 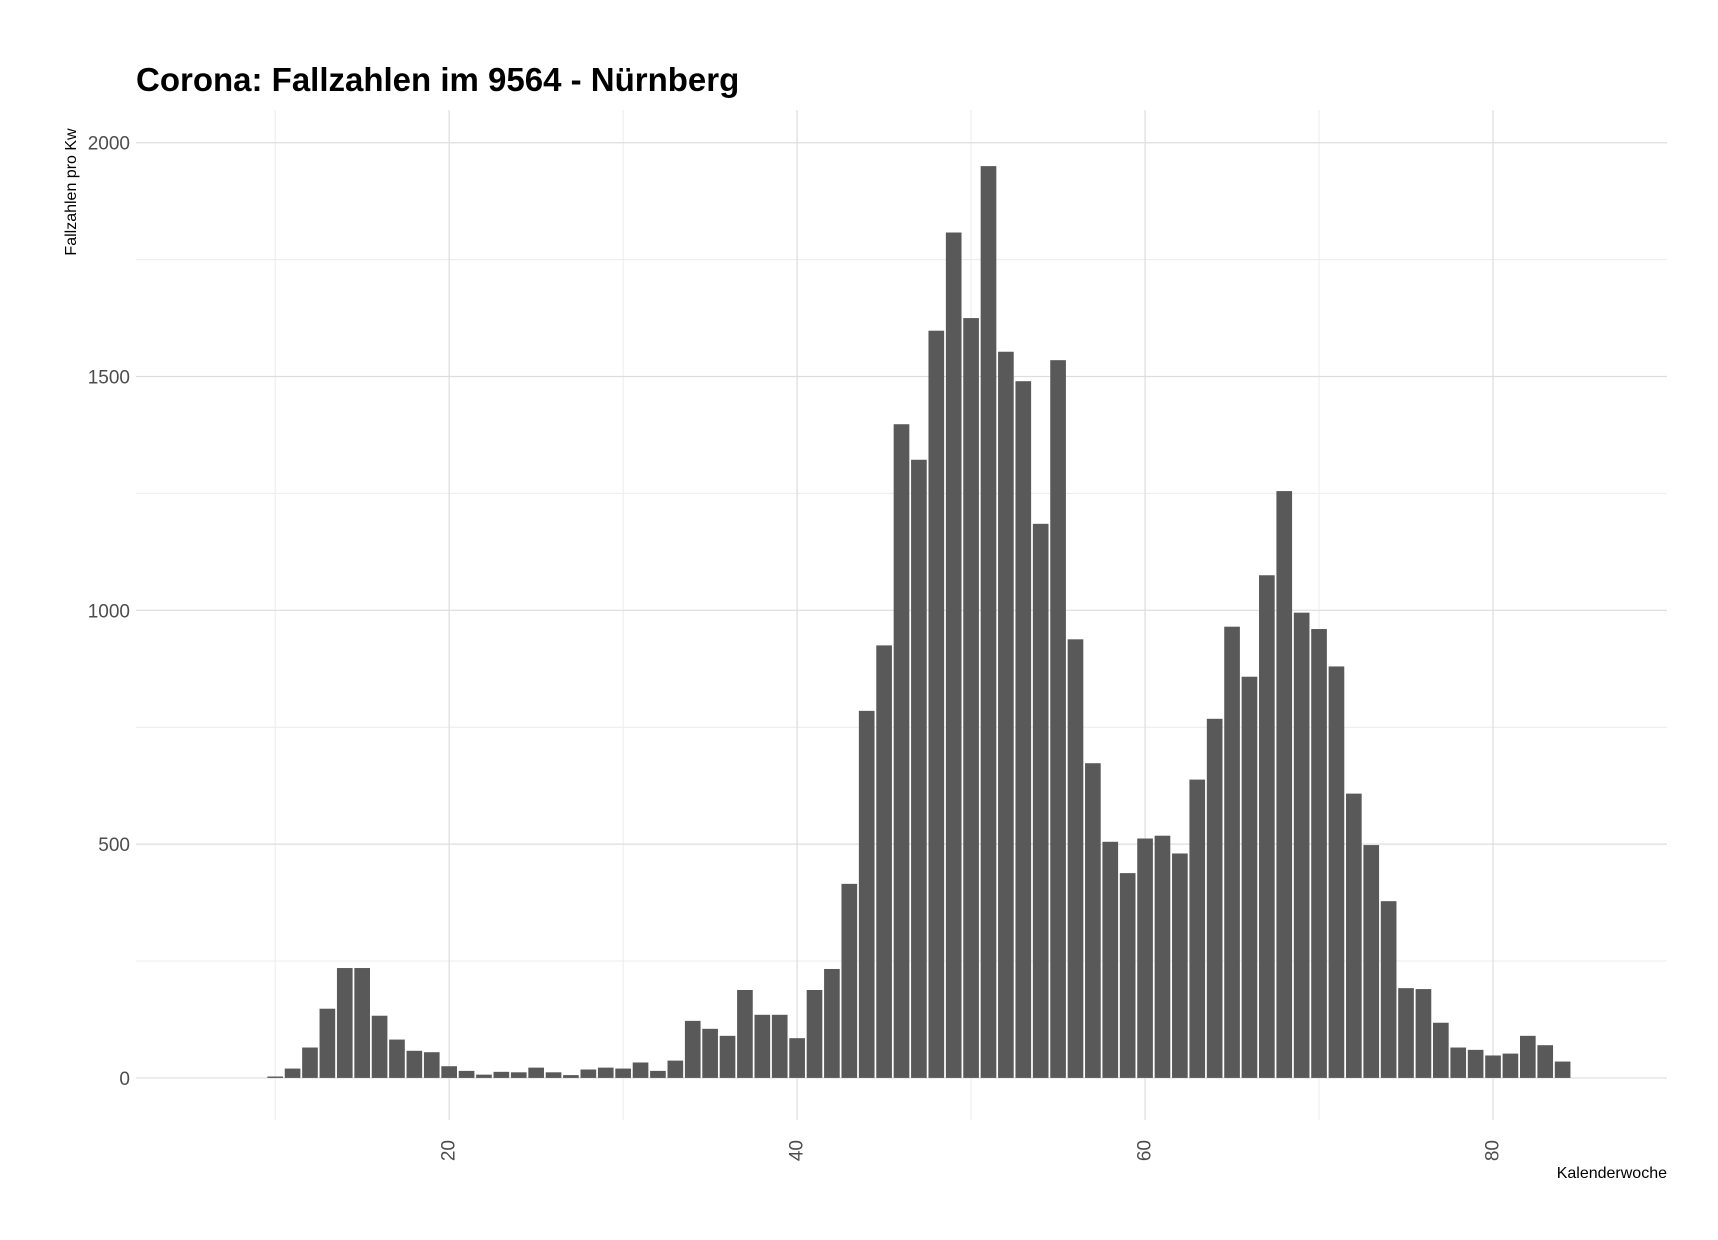 What do you see at coordinates (1145, 1150) in the screenshot?
I see `x-tick-label: 60` at bounding box center [1145, 1150].